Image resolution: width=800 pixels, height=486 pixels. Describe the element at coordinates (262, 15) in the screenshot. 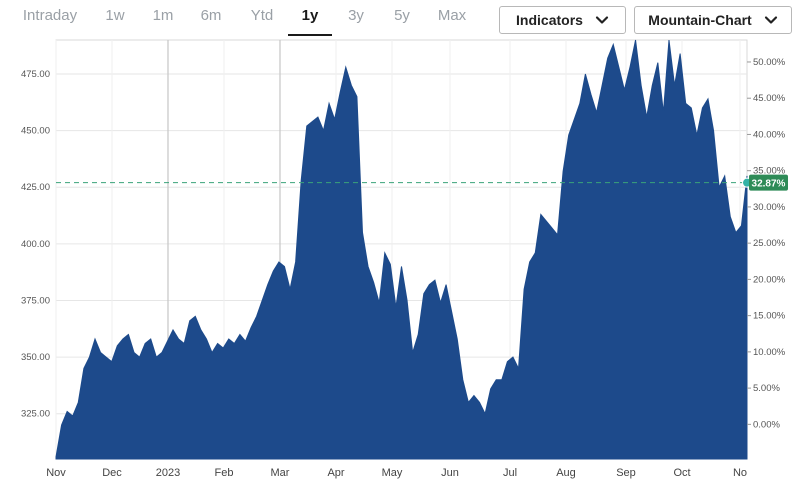

I see `tab-ytd: Ytd` at that location.